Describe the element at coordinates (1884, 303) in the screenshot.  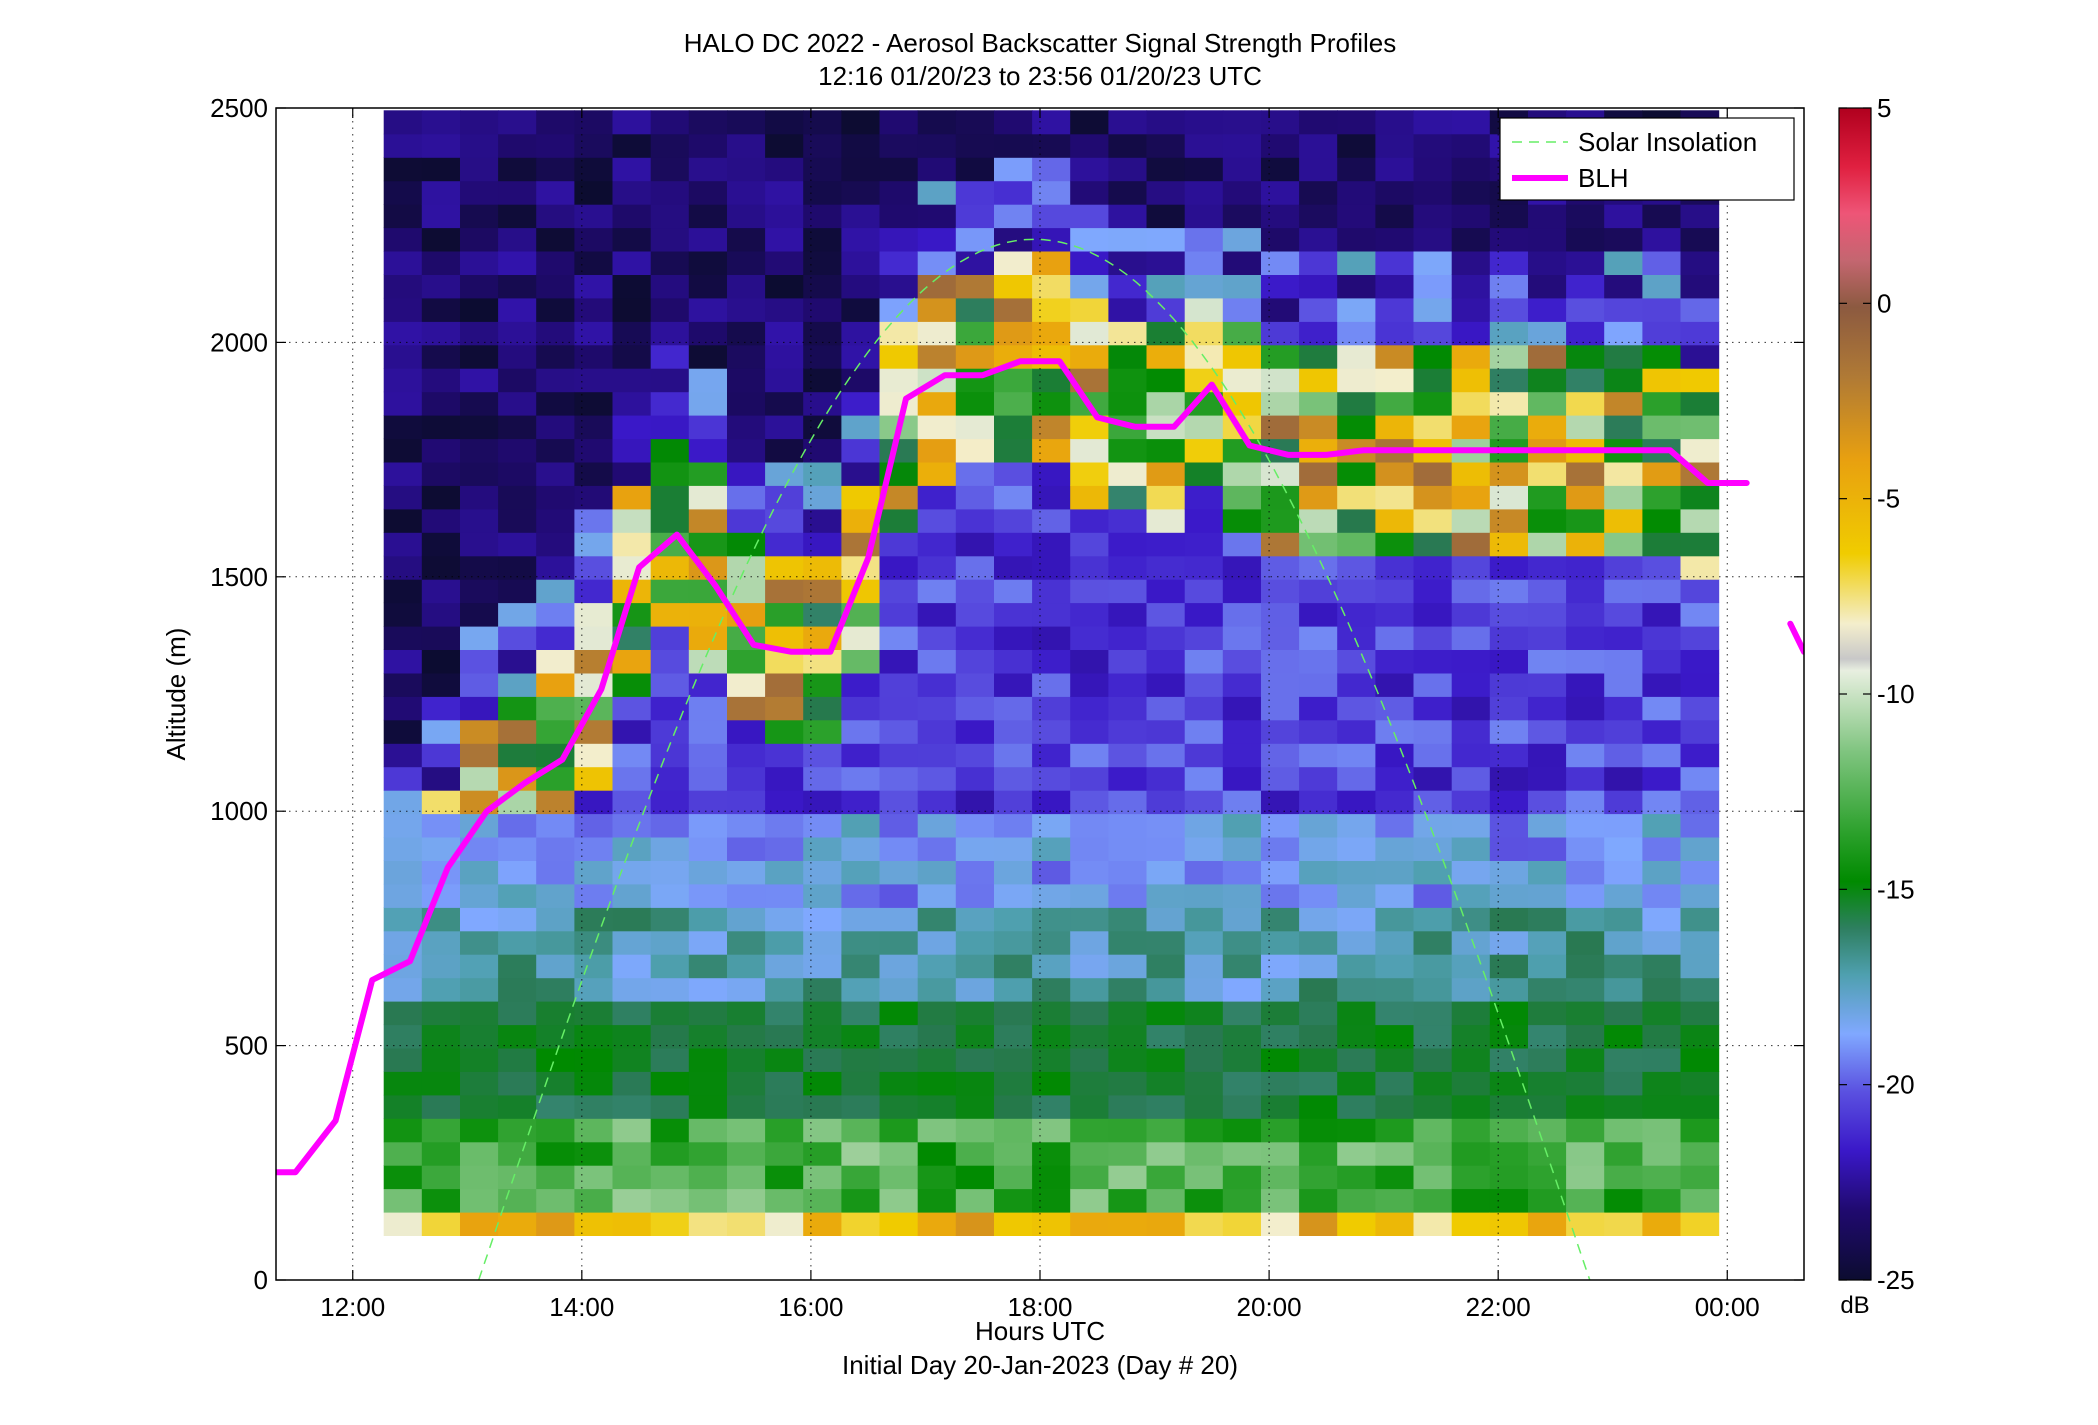
I see `colorbar-tick-label: 0` at that location.